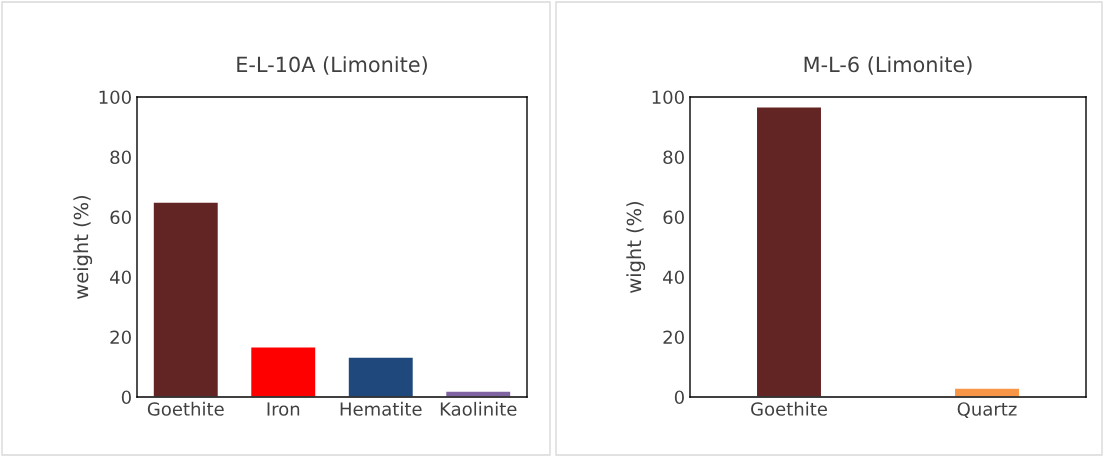 The height and width of the screenshot is (457, 1104). I want to click on chart-title: E-L-10A (Limonite), so click(332, 65).